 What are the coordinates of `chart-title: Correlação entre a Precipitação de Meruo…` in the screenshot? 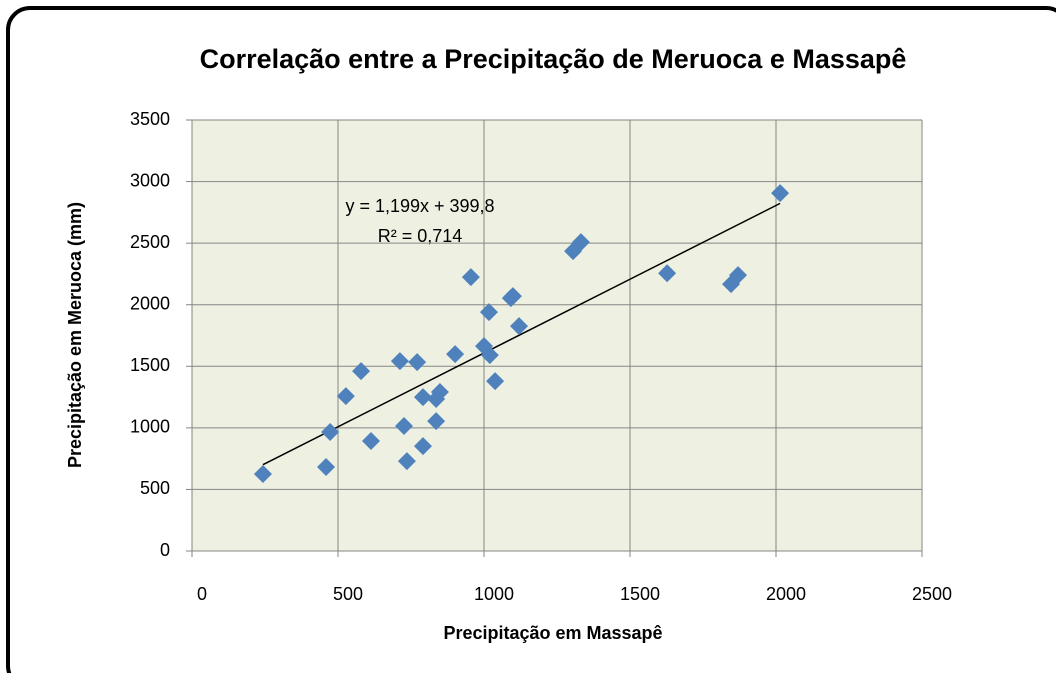 It's located at (553, 59).